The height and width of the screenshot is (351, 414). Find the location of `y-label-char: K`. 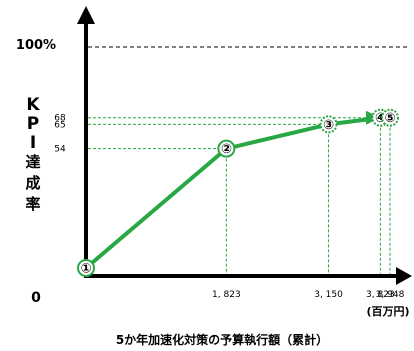

y-label-char: K is located at coordinates (33, 105).